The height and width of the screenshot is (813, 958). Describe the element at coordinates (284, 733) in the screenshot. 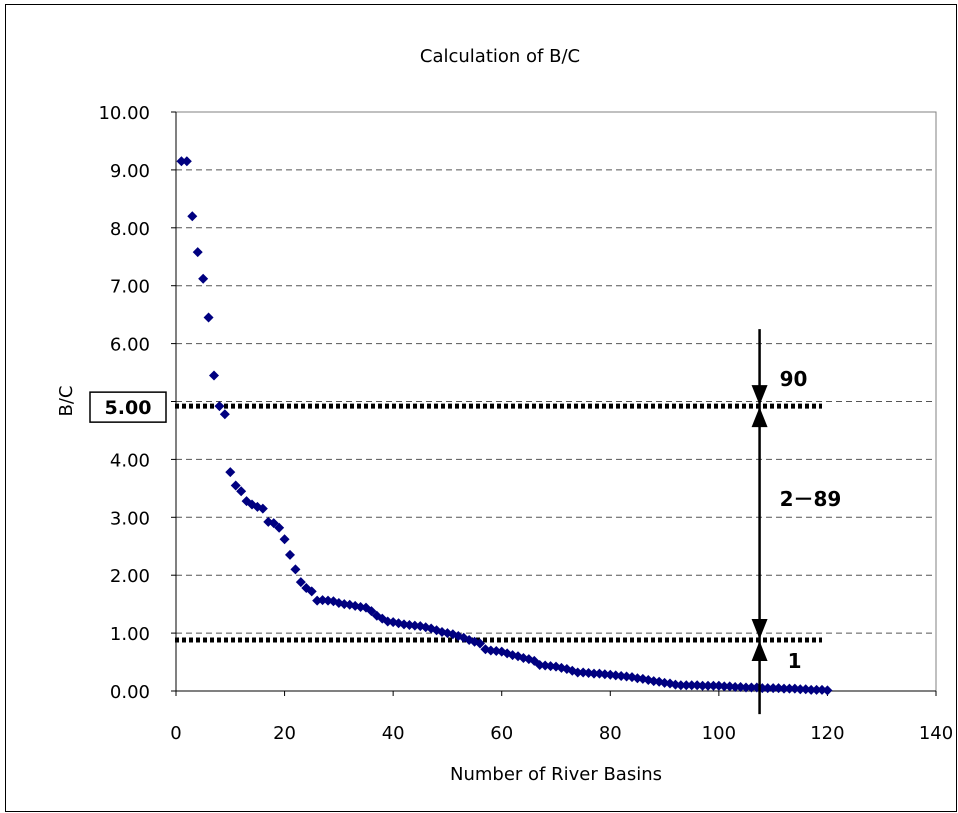

I see `x-tick-label: 20` at that location.